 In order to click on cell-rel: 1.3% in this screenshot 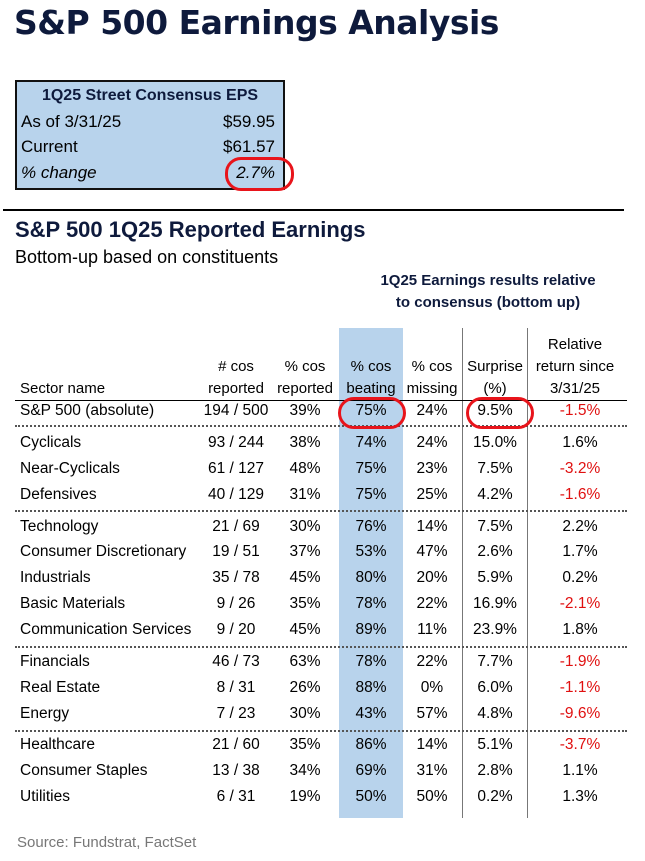, I will do `click(580, 796)`.